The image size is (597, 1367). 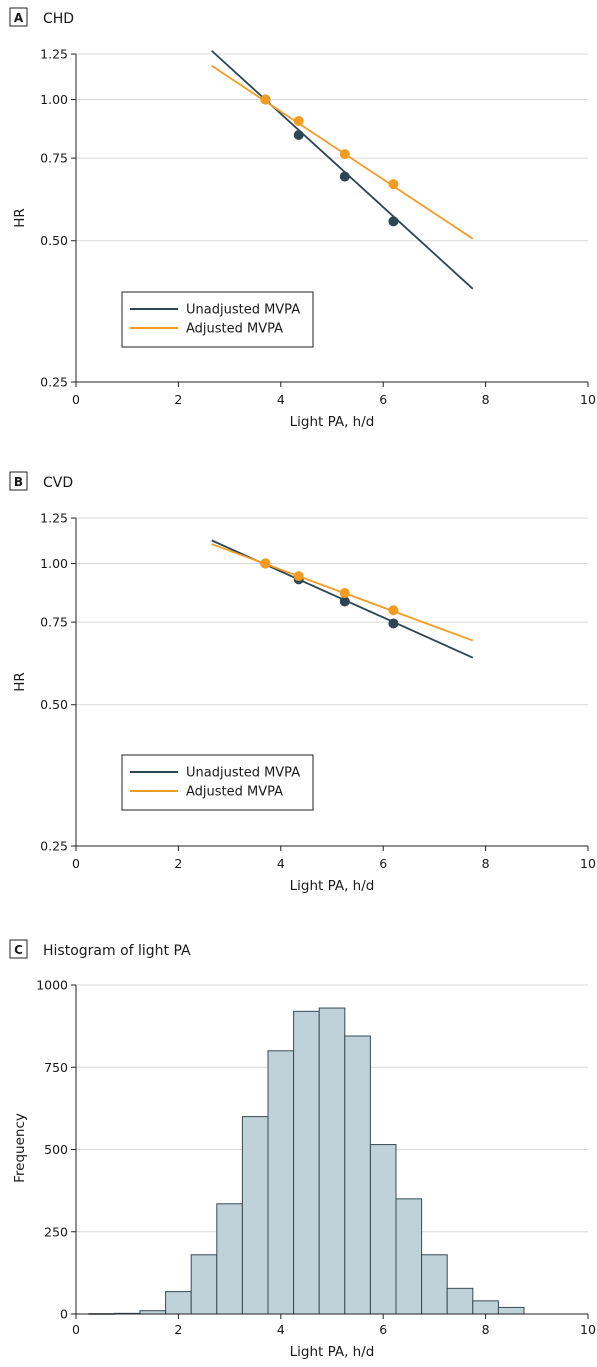 What do you see at coordinates (58, 483) in the screenshot?
I see `panel-title: CVD` at bounding box center [58, 483].